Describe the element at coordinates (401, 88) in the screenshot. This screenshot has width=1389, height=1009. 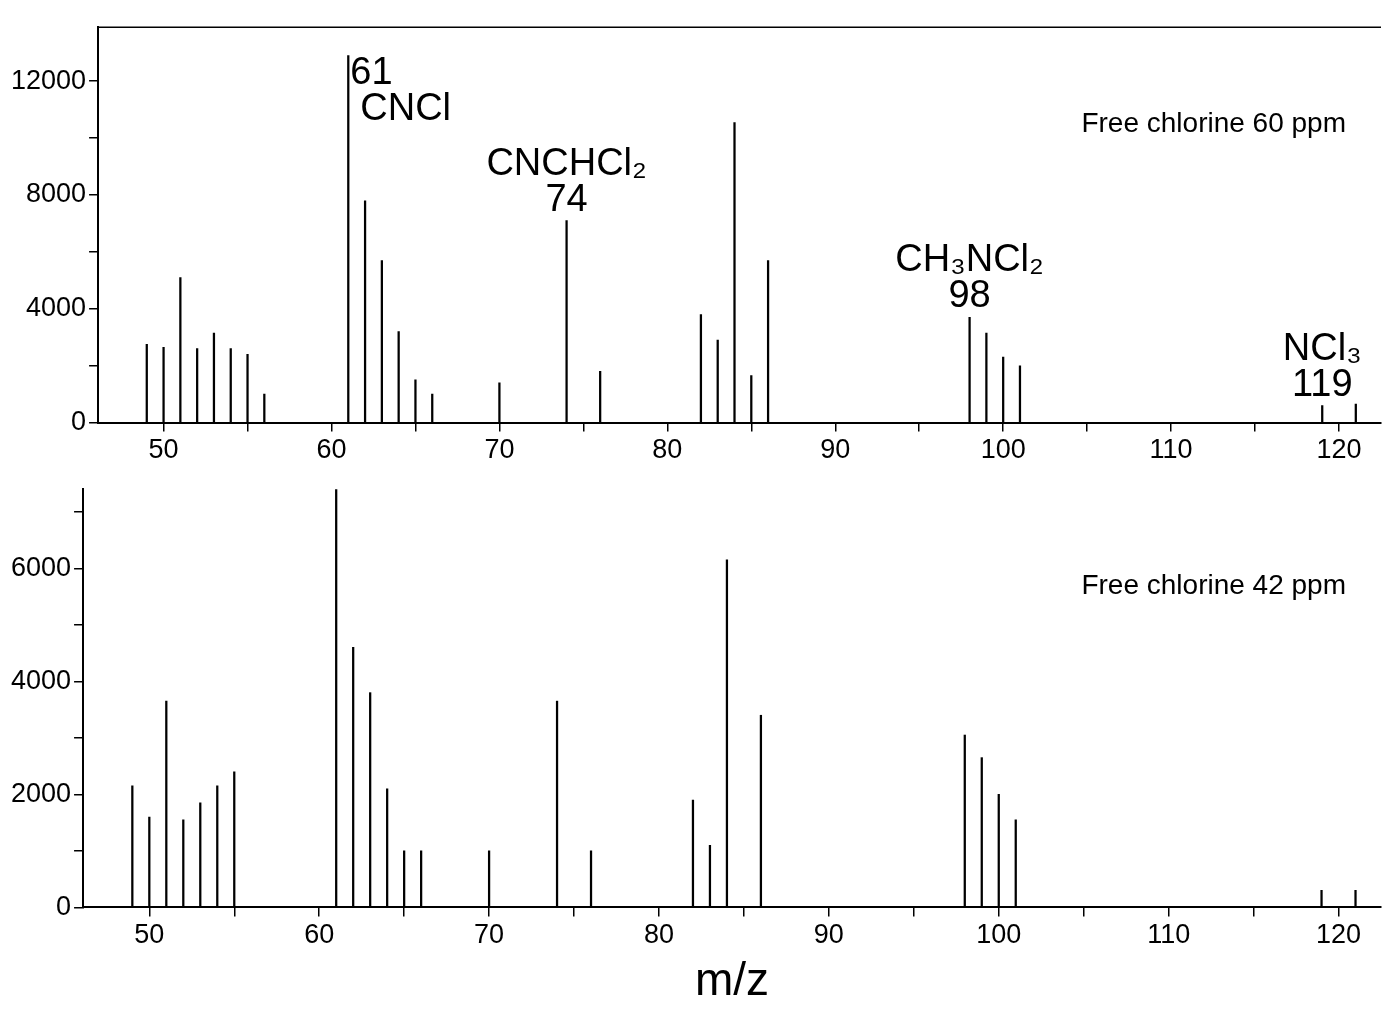
I see `annotation: 61 CNCl` at that location.